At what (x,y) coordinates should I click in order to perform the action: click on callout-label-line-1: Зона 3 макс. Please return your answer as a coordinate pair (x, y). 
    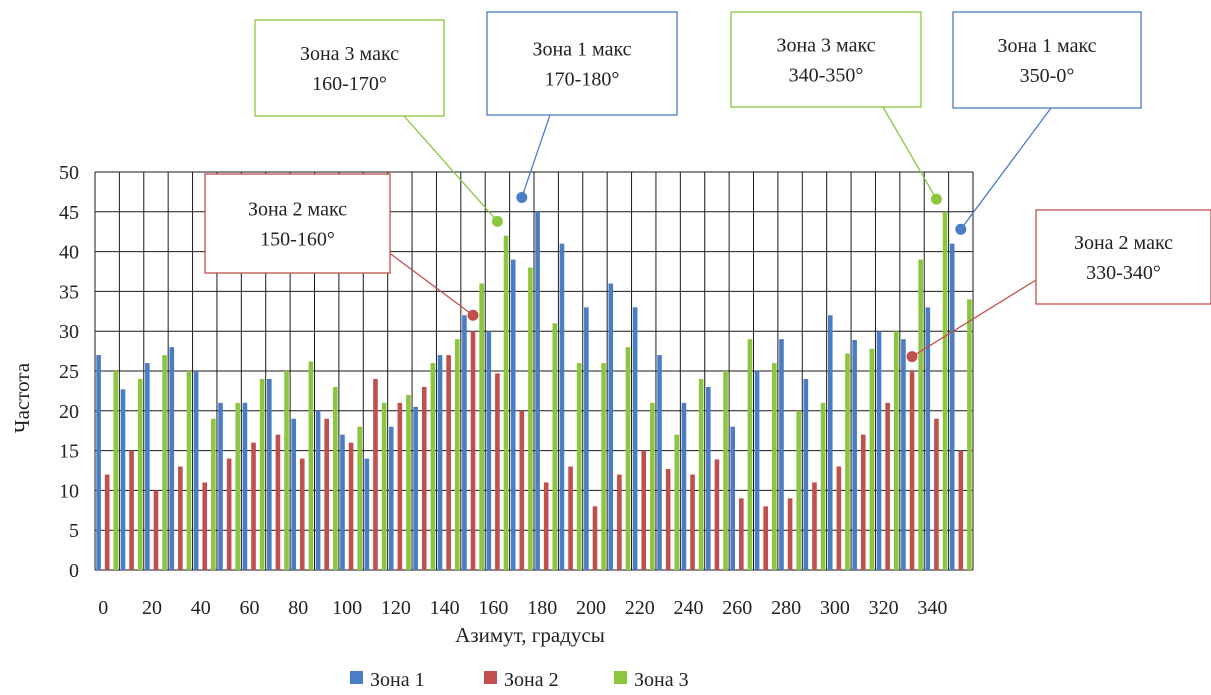
    Looking at the image, I should click on (825, 46).